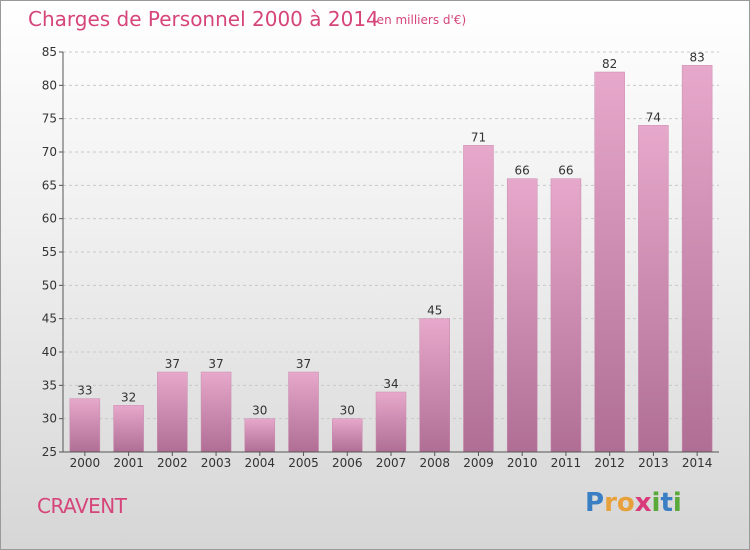 This screenshot has width=750, height=550. What do you see at coordinates (49, 385) in the screenshot?
I see `y-tick-label: 35` at bounding box center [49, 385].